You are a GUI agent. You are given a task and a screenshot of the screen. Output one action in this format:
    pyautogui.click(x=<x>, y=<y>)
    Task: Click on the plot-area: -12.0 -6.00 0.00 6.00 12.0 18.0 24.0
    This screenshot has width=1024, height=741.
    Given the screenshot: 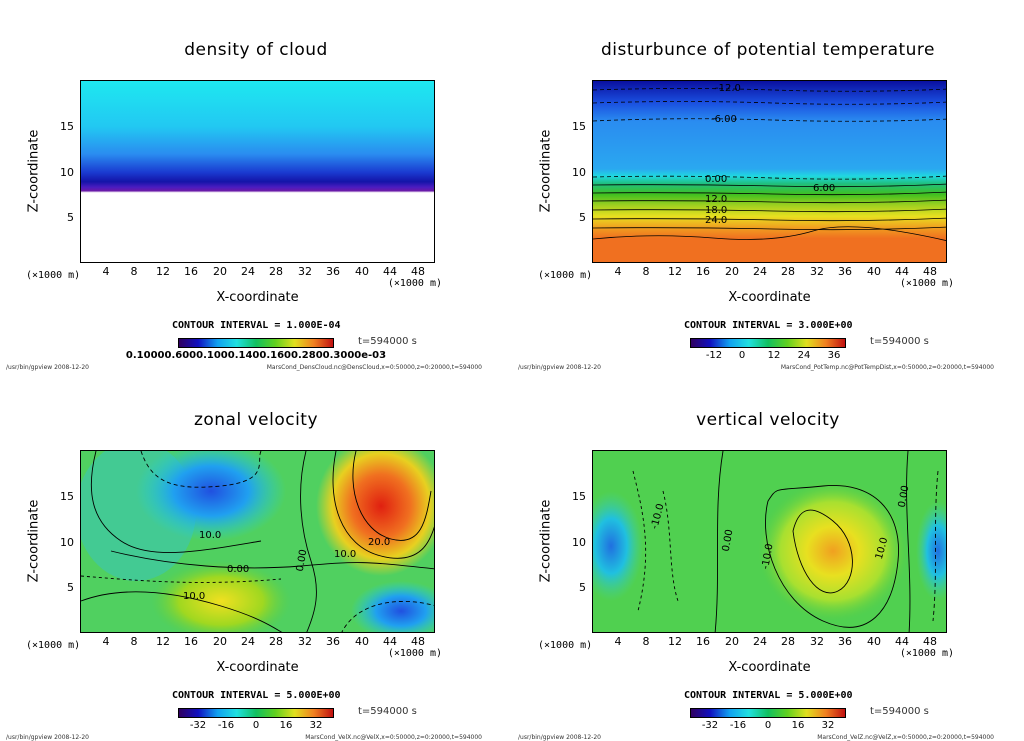 What is the action you would take?
    pyautogui.click(x=769, y=171)
    